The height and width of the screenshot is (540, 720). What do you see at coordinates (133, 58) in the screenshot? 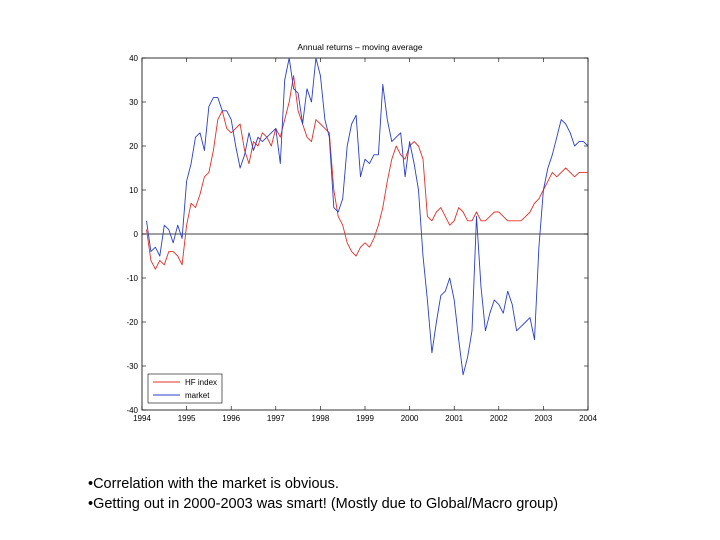
I see `y-tick-label: 40` at bounding box center [133, 58].